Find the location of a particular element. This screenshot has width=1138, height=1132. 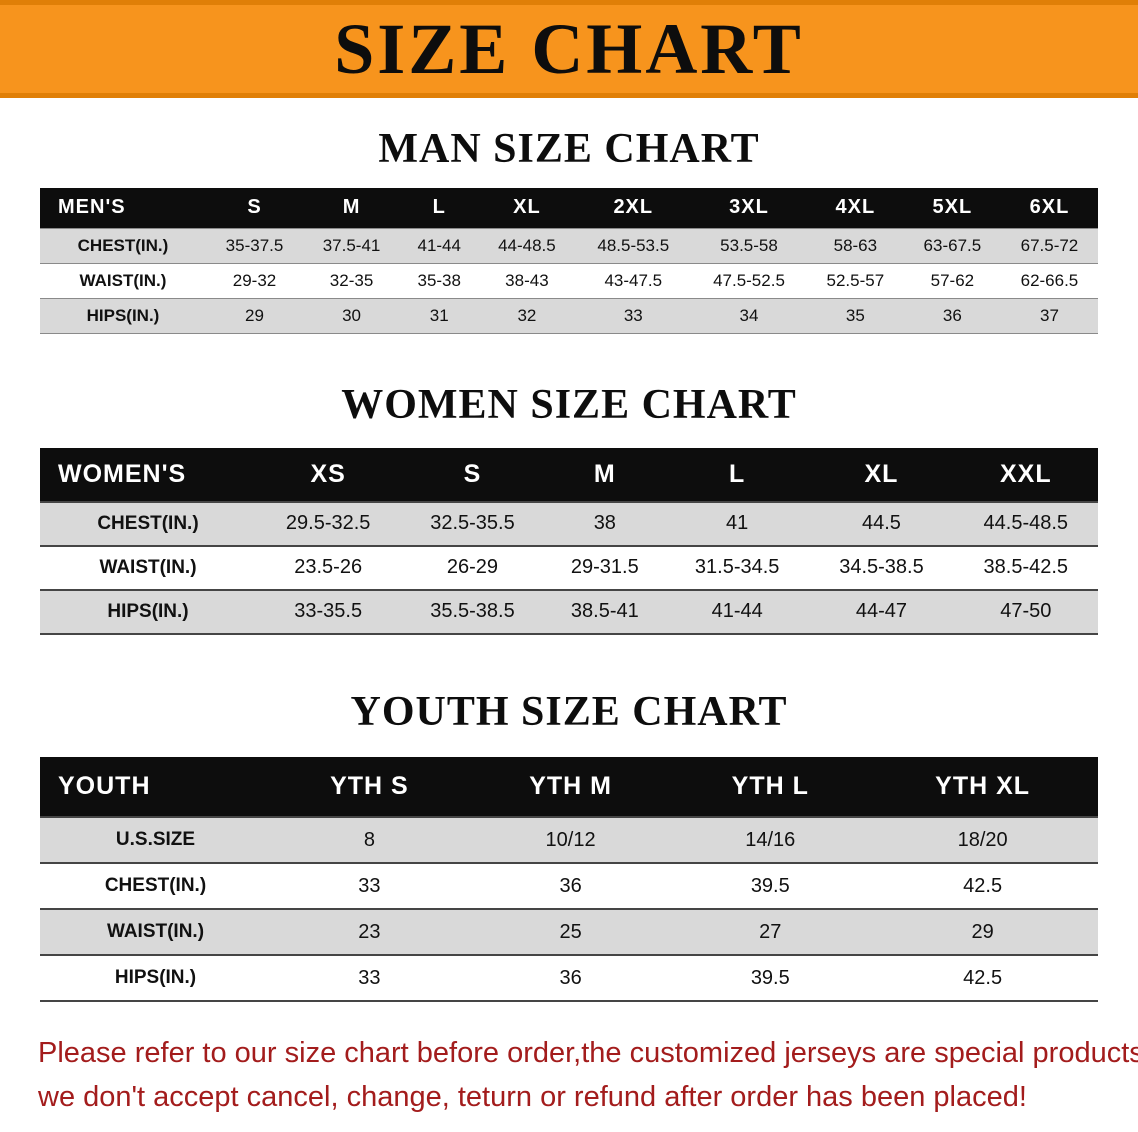

size-column-header: YTH M is located at coordinates (570, 787).